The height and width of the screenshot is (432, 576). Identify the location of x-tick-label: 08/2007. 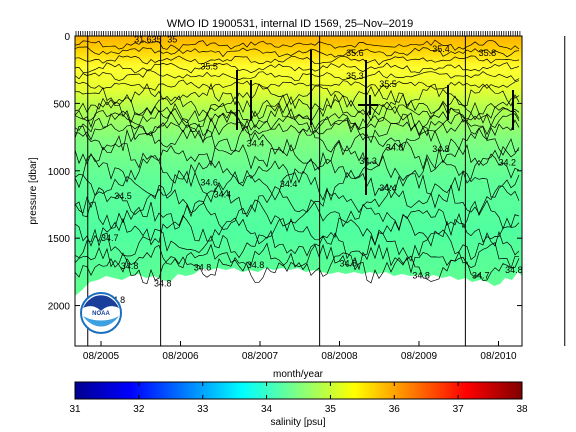
(260, 356).